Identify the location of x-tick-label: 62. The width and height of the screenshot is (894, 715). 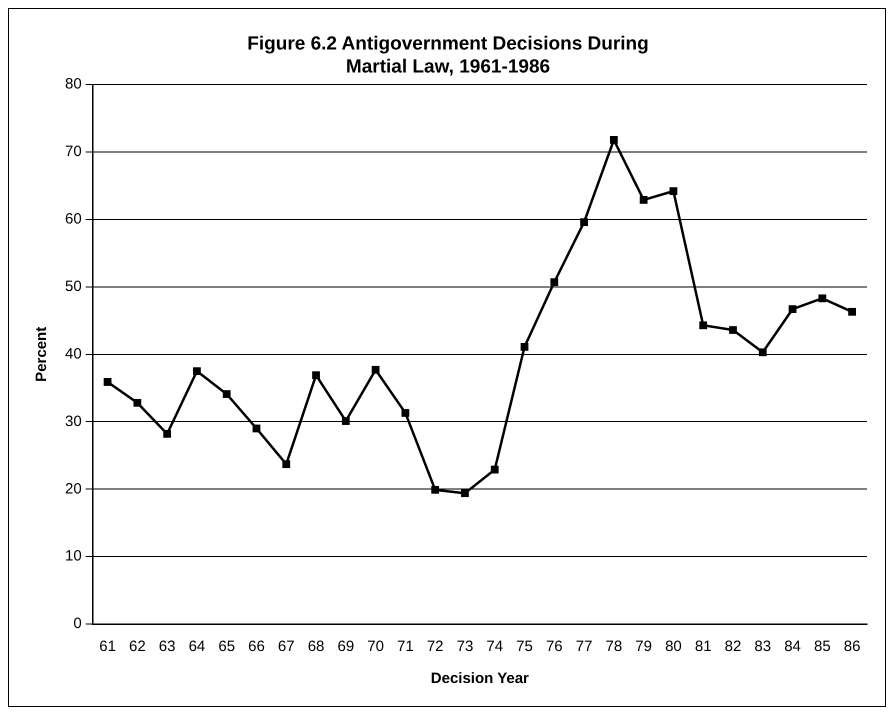
(137, 647).